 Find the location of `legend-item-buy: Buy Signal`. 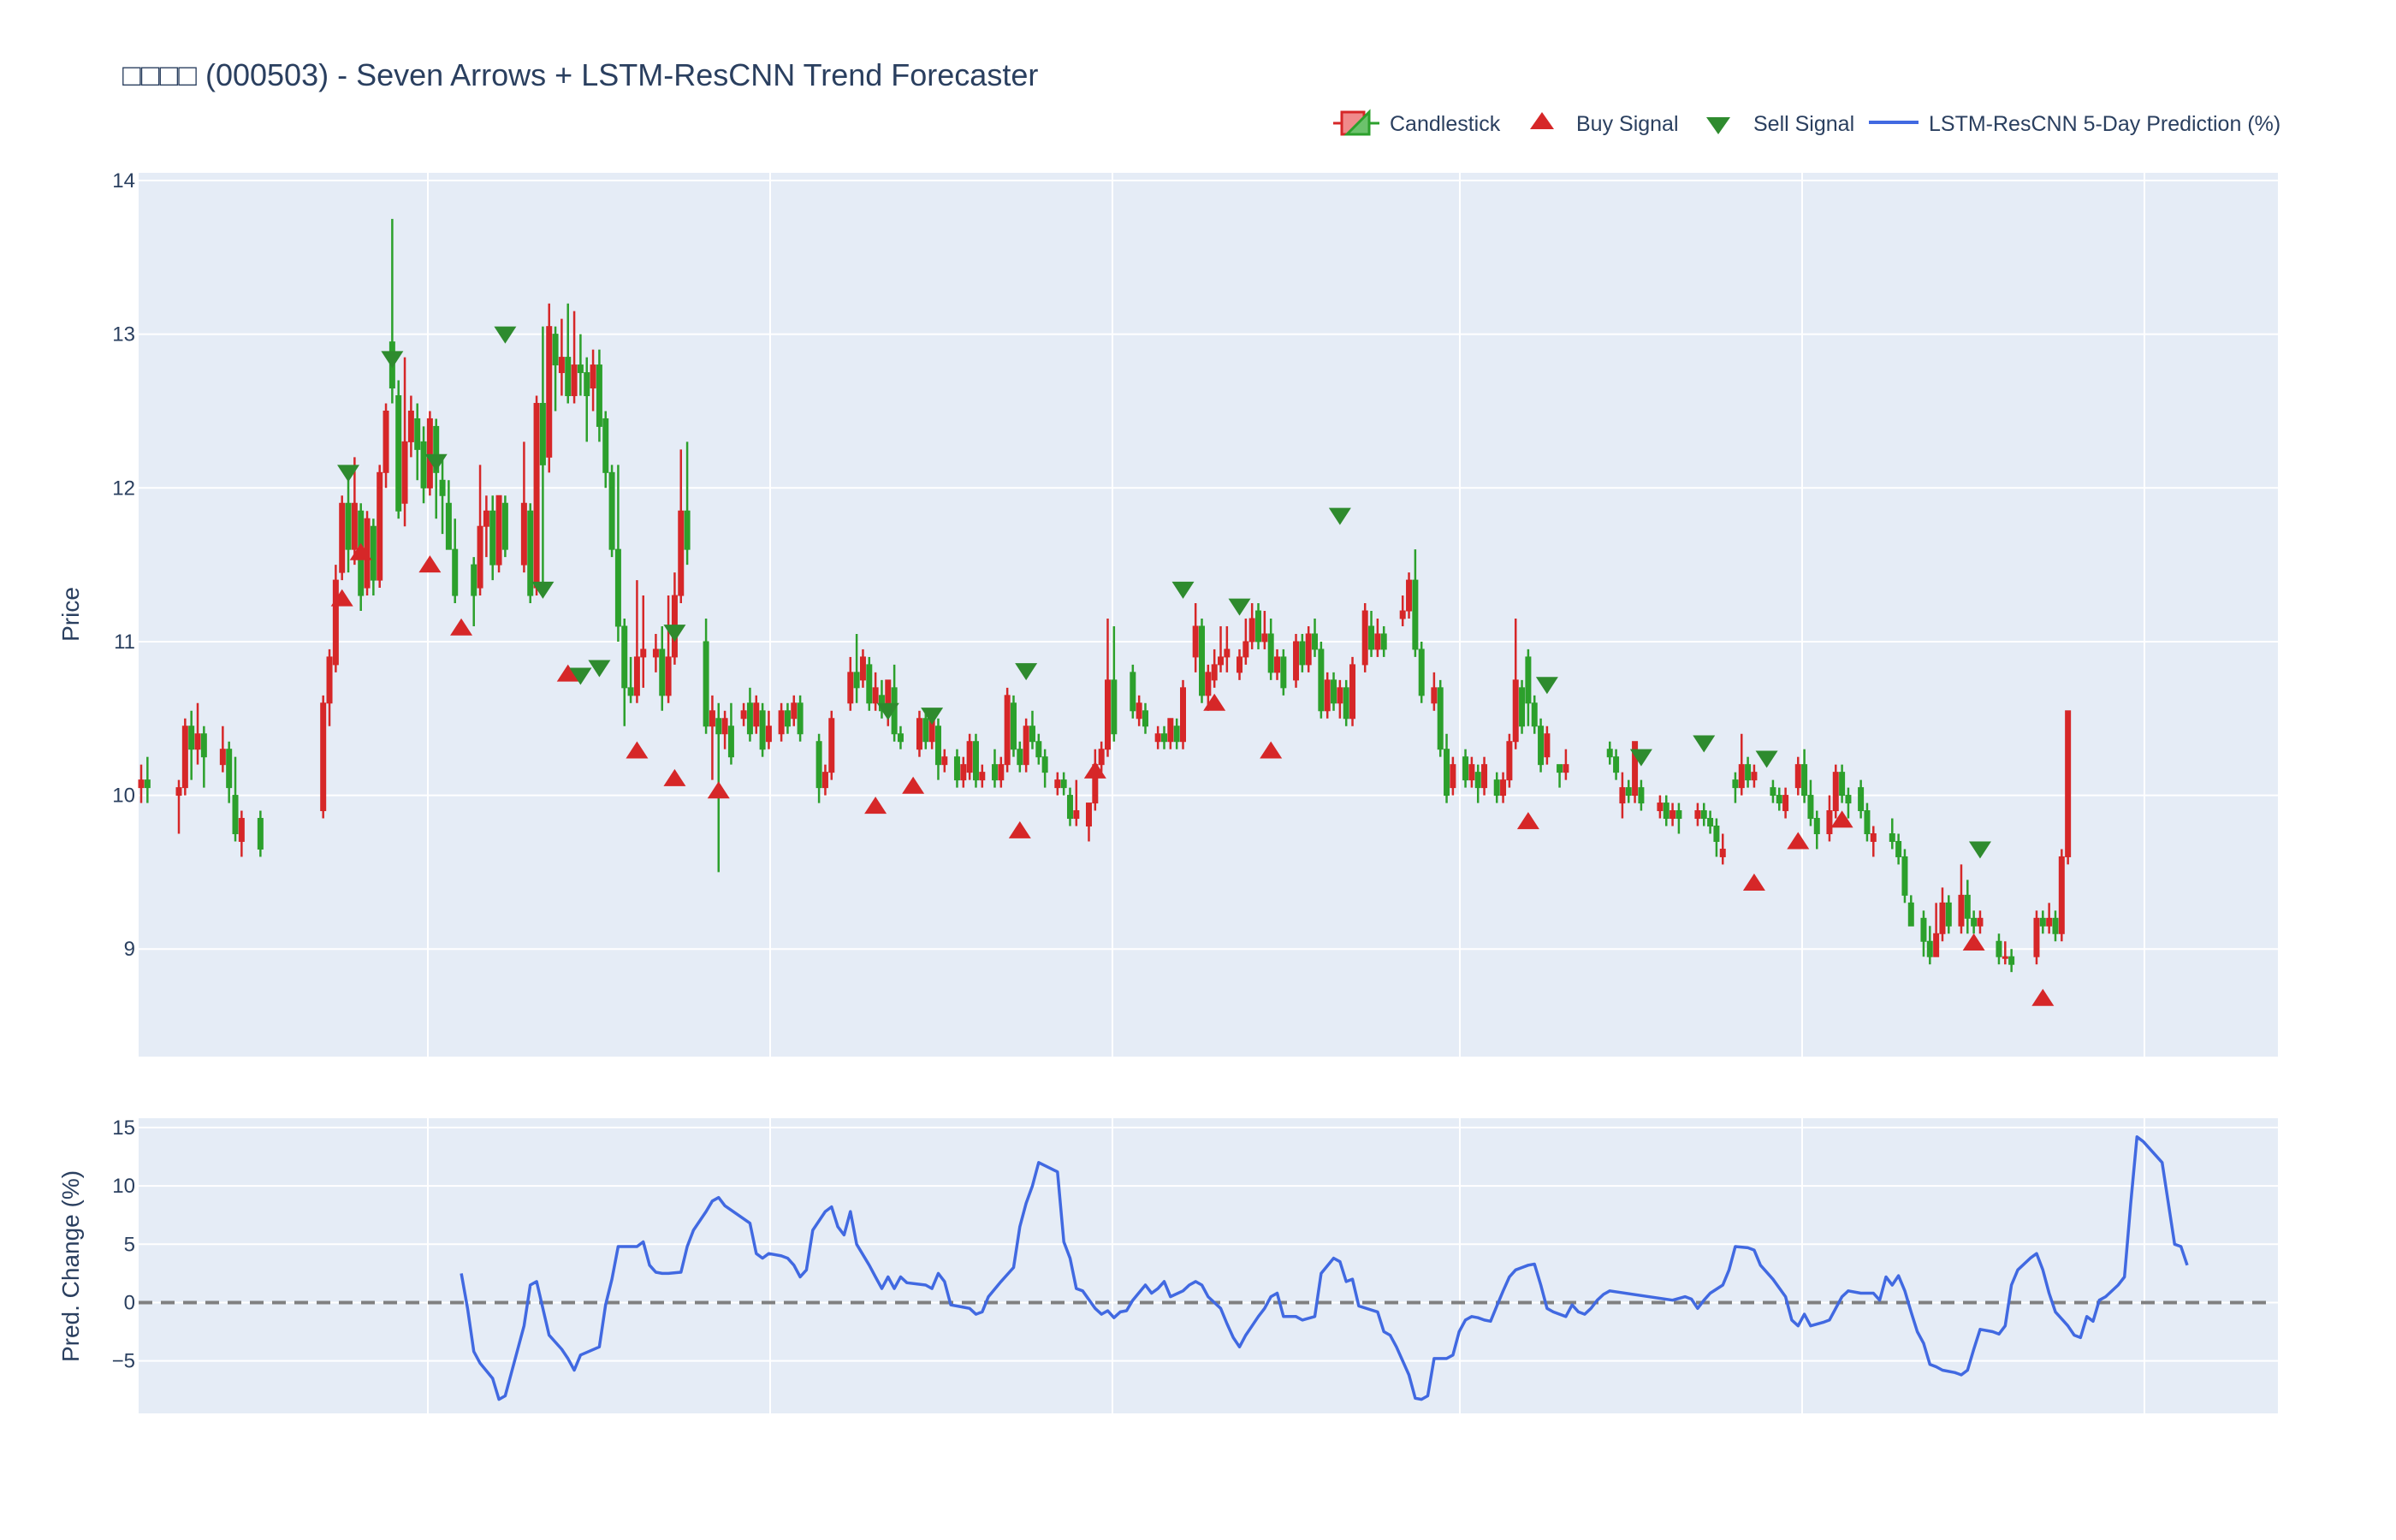

legend-item-buy: Buy Signal is located at coordinates (1604, 124).